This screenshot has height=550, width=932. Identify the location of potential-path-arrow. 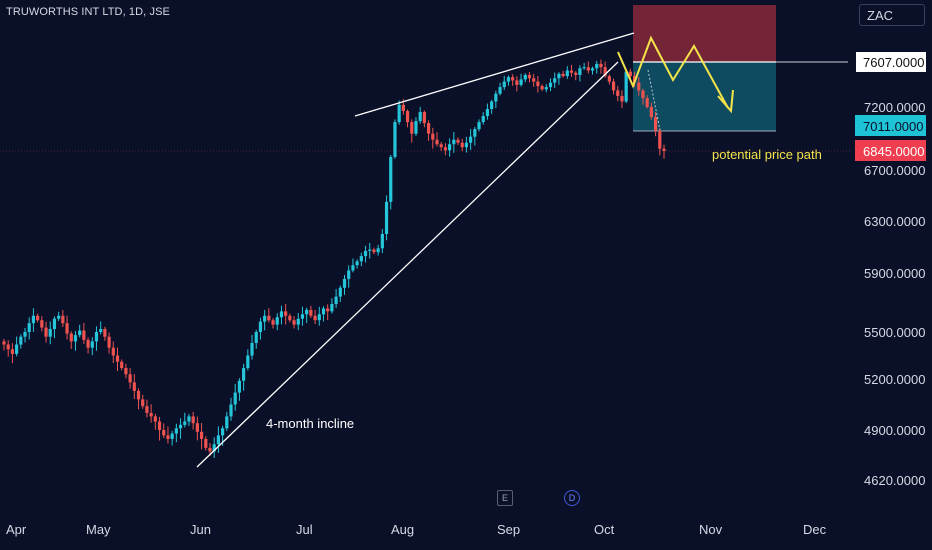
(673, 72).